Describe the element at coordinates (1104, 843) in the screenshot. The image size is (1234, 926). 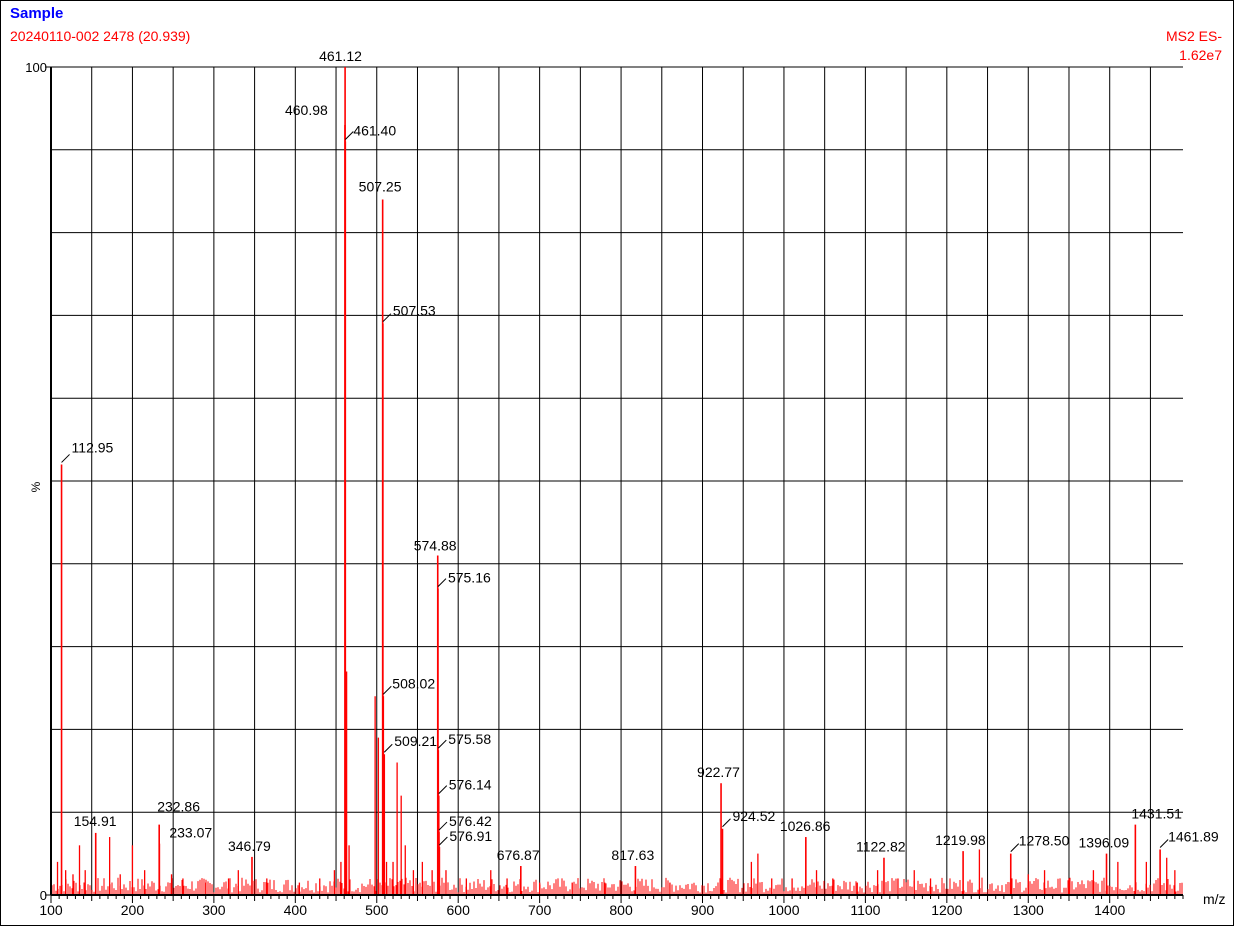
I see `peak-label: 1396.09` at that location.